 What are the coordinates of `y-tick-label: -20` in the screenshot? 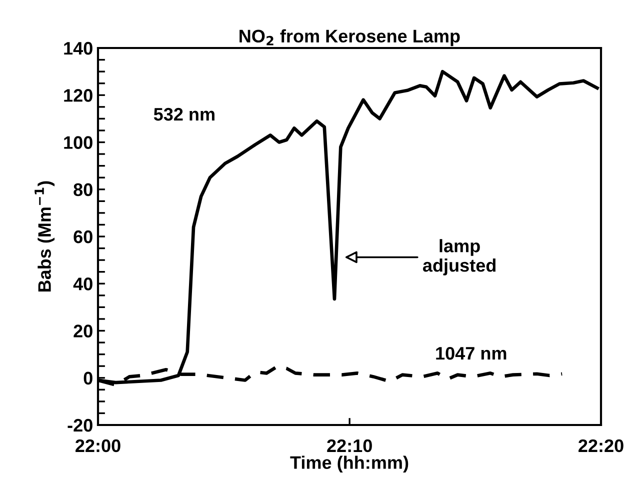 It's located at (80, 425).